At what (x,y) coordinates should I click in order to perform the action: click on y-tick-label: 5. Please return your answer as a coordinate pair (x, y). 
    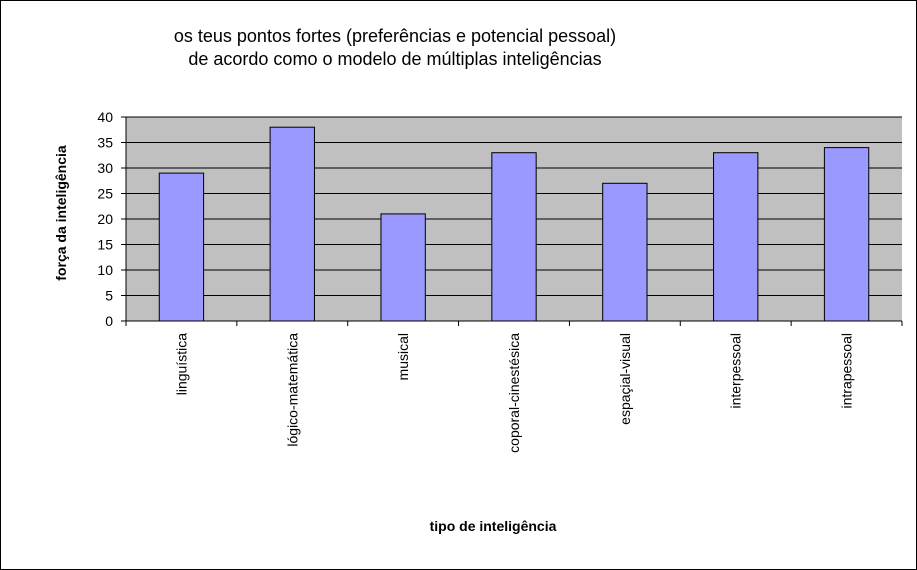
    Looking at the image, I should click on (109, 296).